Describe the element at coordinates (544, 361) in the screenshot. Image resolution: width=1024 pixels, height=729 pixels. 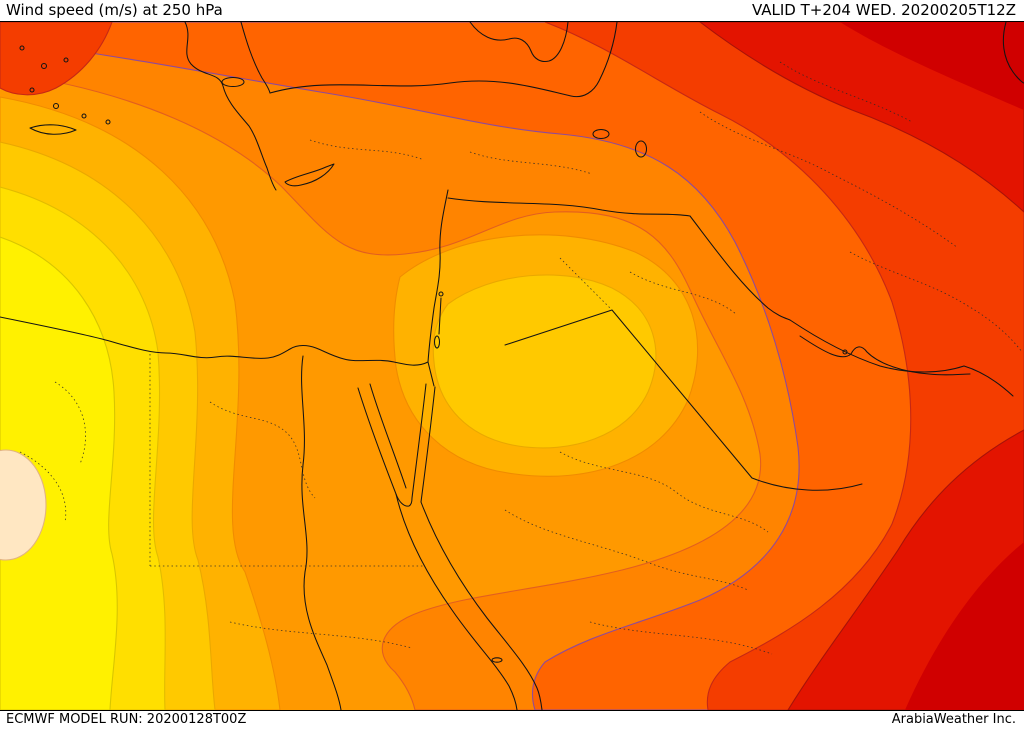
I see `band-center-light-inner` at that location.